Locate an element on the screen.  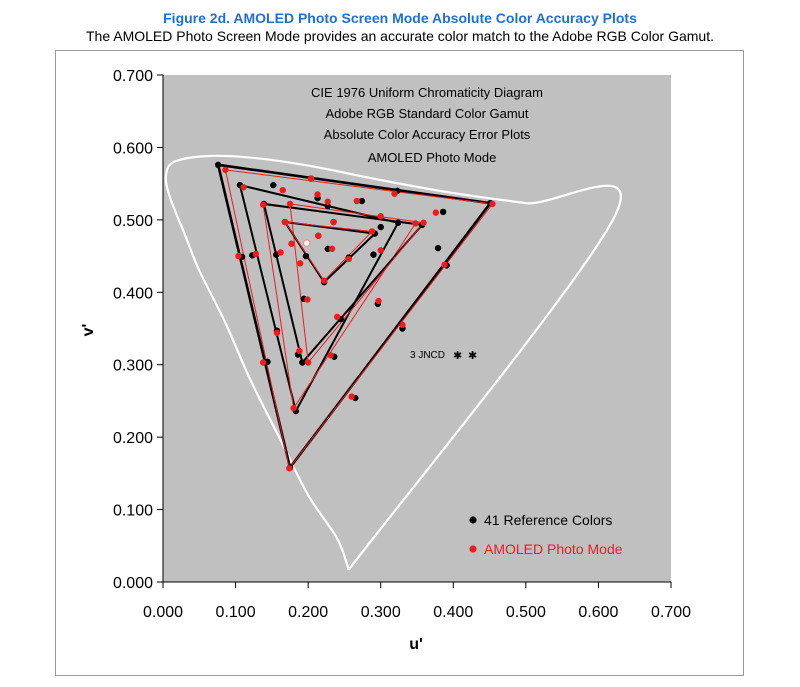
annotation-title: CIE 1976 Uniform Chromaticity Diagram is located at coordinates (427, 92).